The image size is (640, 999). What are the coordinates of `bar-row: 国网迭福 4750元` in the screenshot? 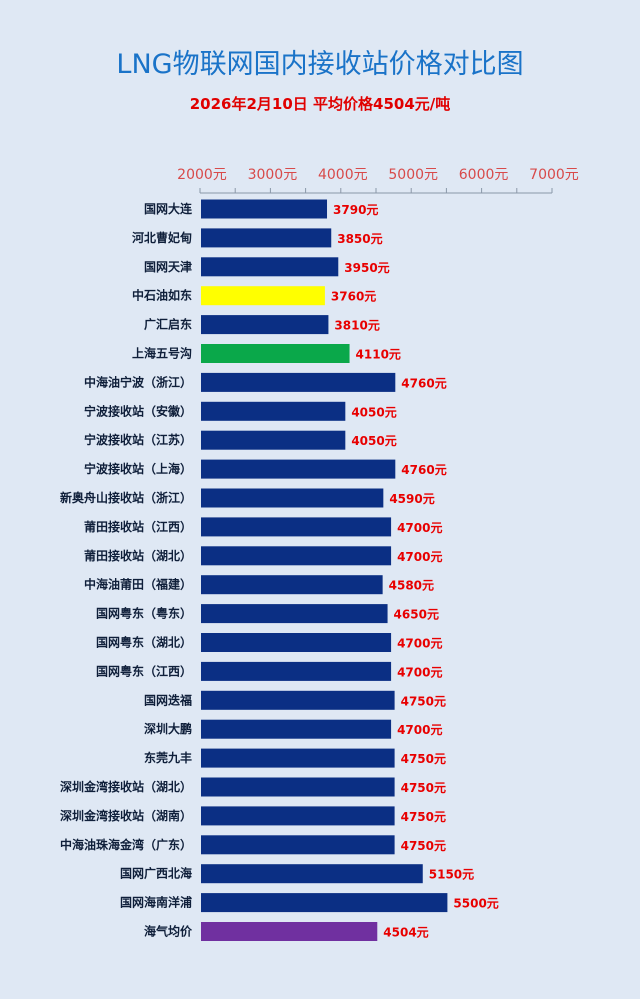 It's located at (295, 700).